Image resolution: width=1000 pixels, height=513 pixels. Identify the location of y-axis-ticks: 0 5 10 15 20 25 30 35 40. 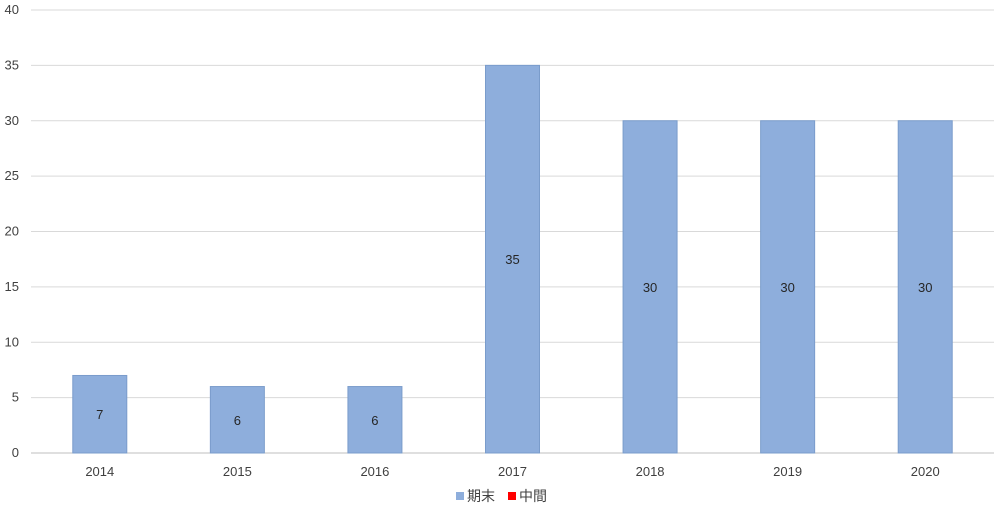
(12, 231).